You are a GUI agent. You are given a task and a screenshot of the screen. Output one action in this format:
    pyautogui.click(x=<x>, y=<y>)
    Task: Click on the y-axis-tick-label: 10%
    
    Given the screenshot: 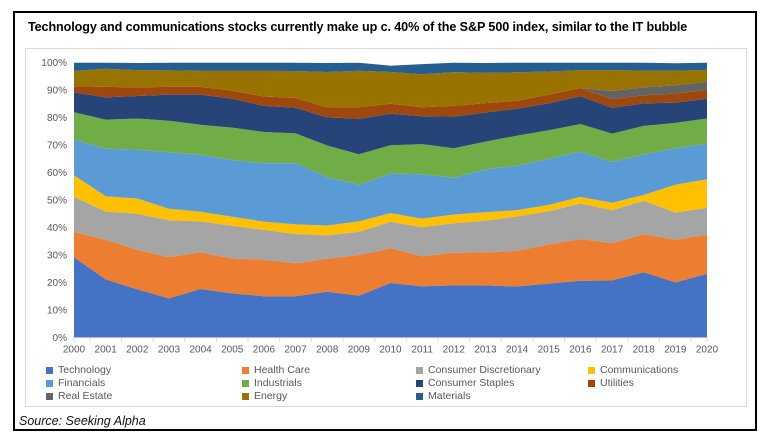 What is the action you would take?
    pyautogui.click(x=57, y=311)
    